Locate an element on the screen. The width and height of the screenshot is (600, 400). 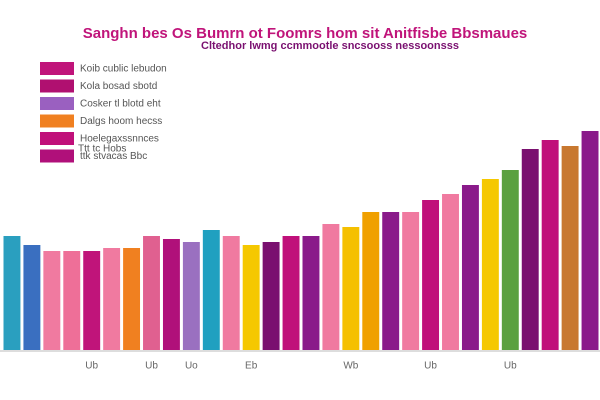
legend-note: Ttt tc Hobs is located at coordinates (102, 149).